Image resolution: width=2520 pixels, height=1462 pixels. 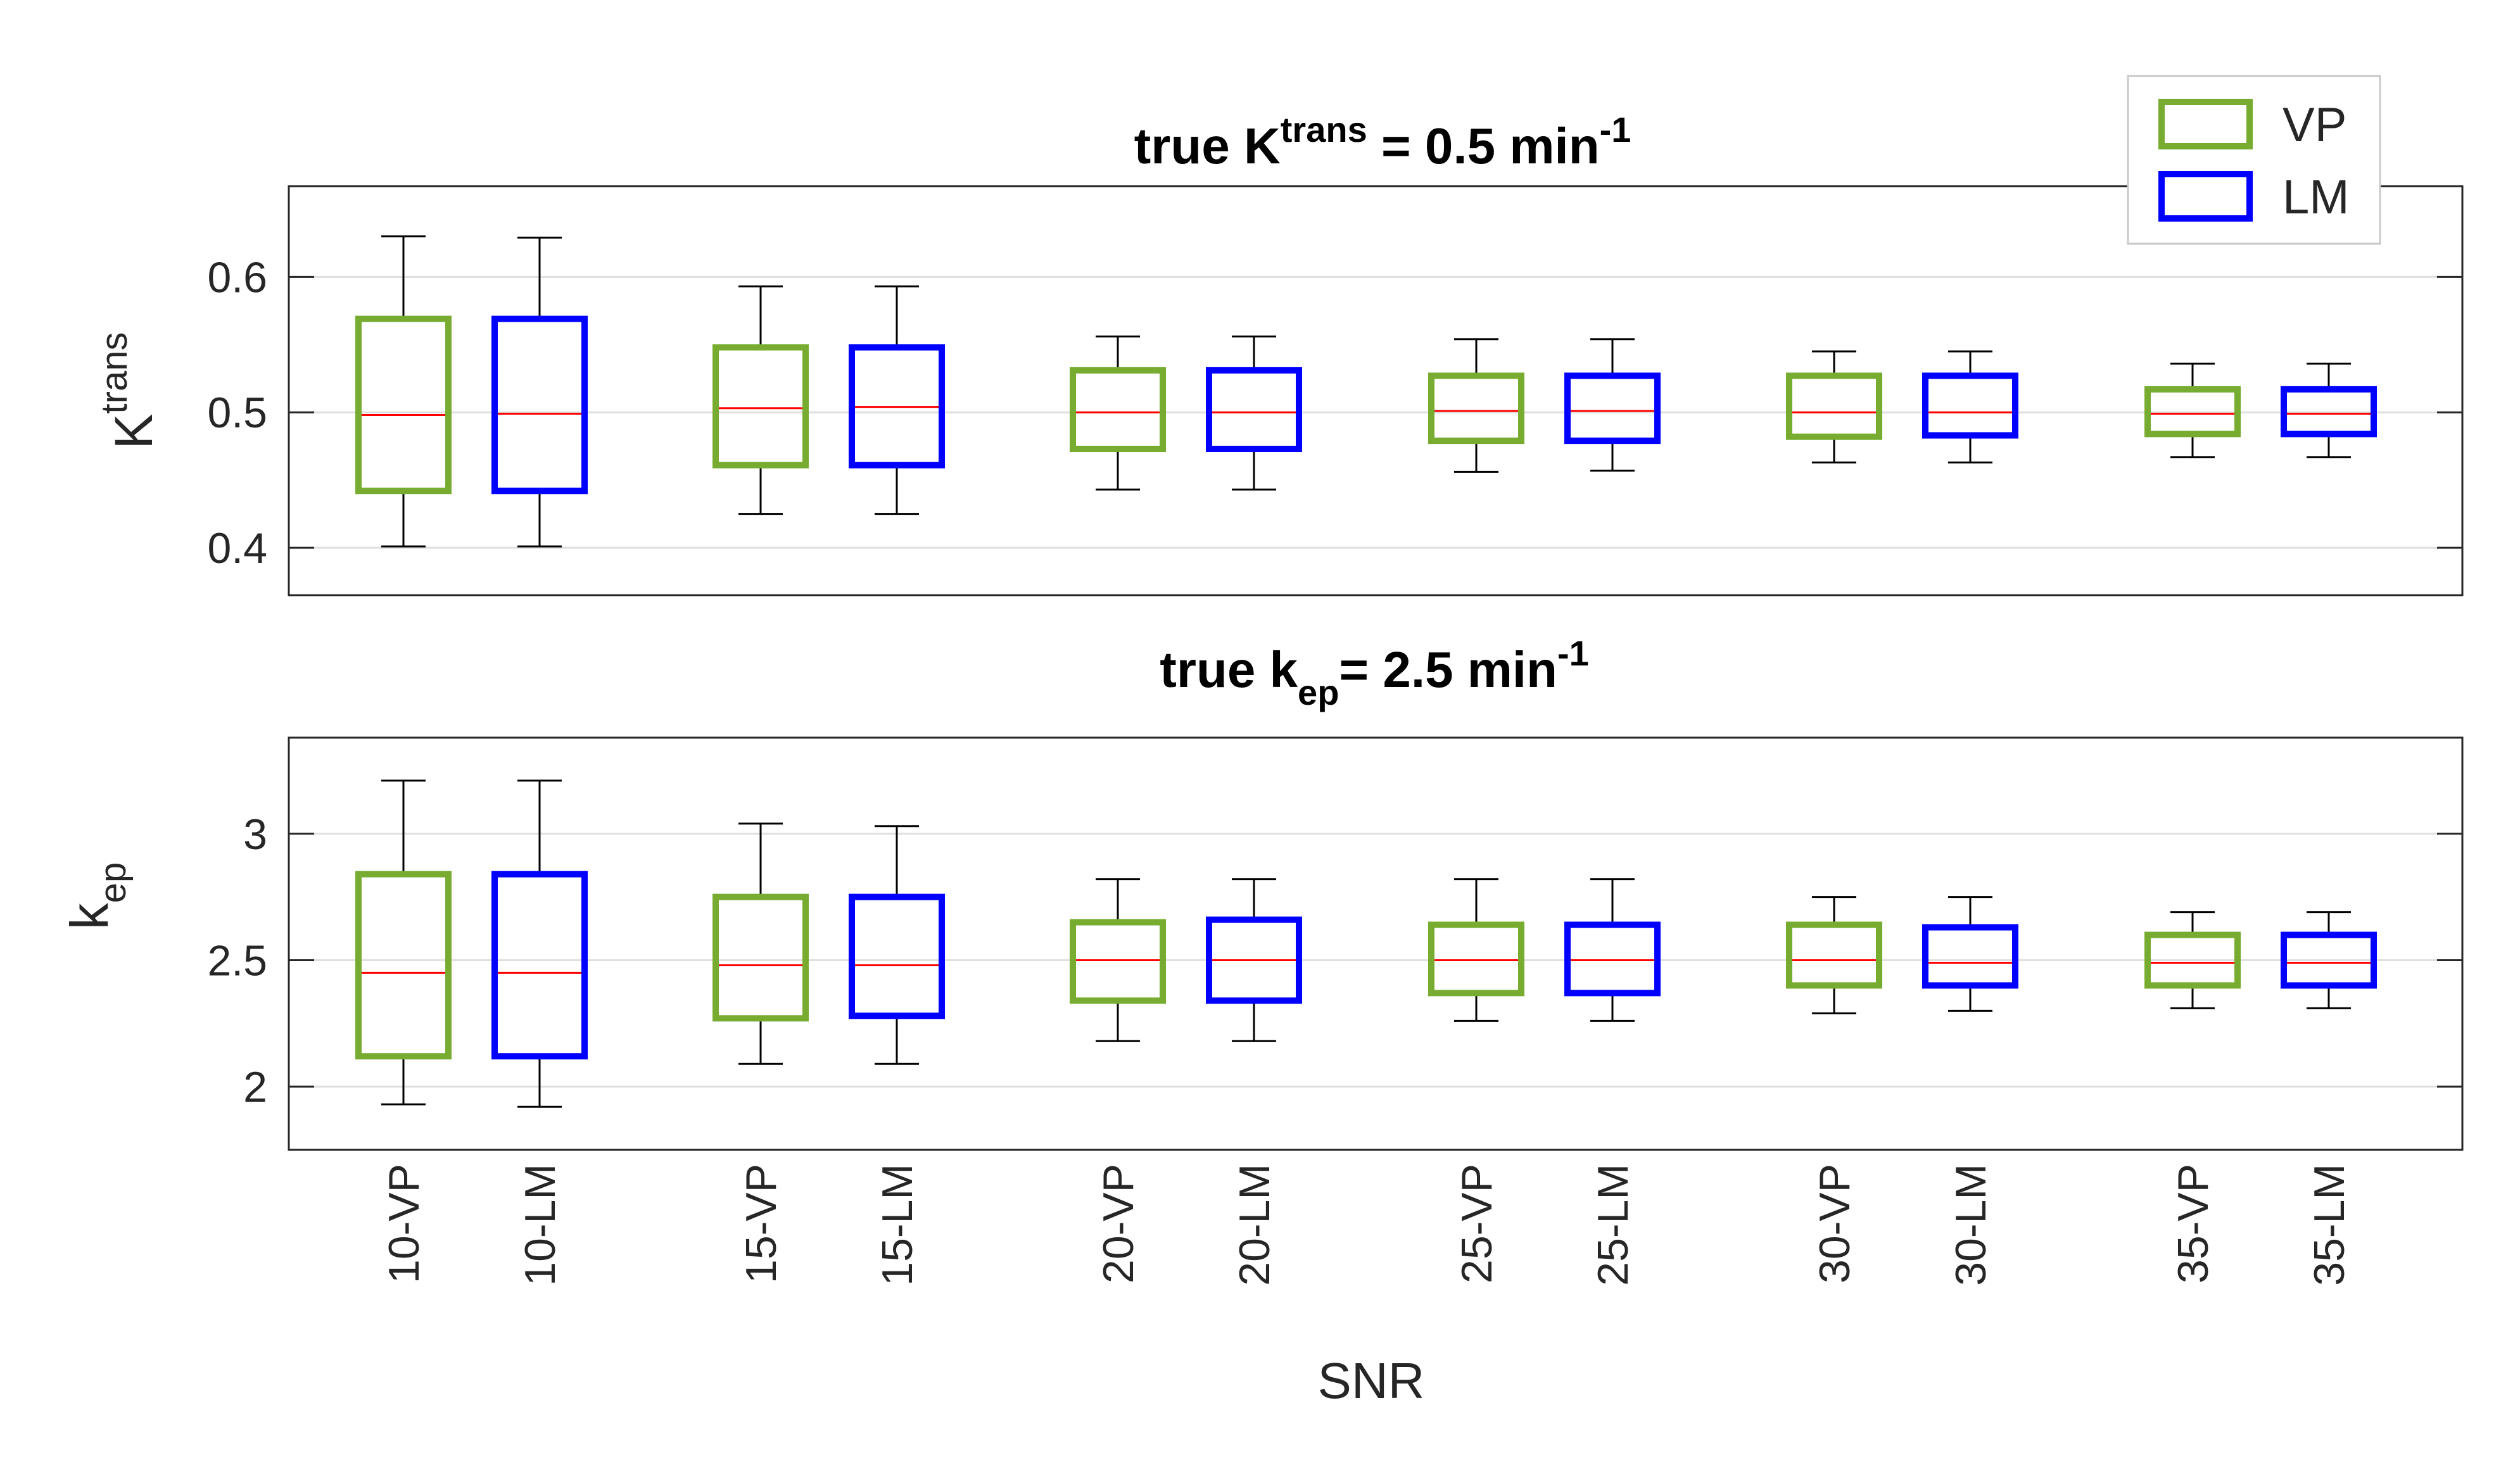 What do you see at coordinates (237, 413) in the screenshot?
I see `y-tick-label: 0.5` at bounding box center [237, 413].